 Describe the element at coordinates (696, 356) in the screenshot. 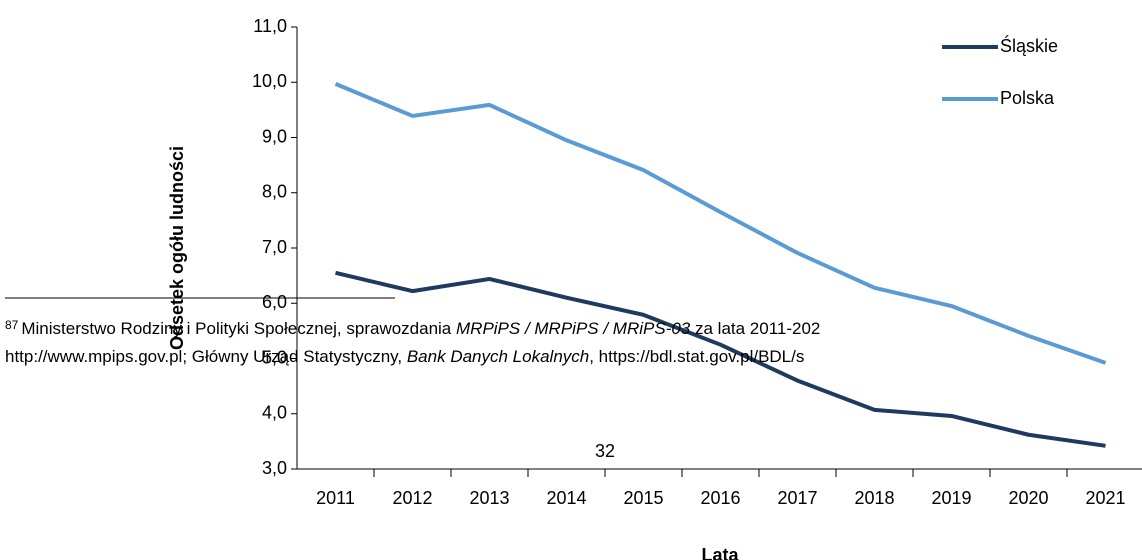

I see `footnote-text: , https://bdl.stat.gov.pl/BDL/s` at that location.